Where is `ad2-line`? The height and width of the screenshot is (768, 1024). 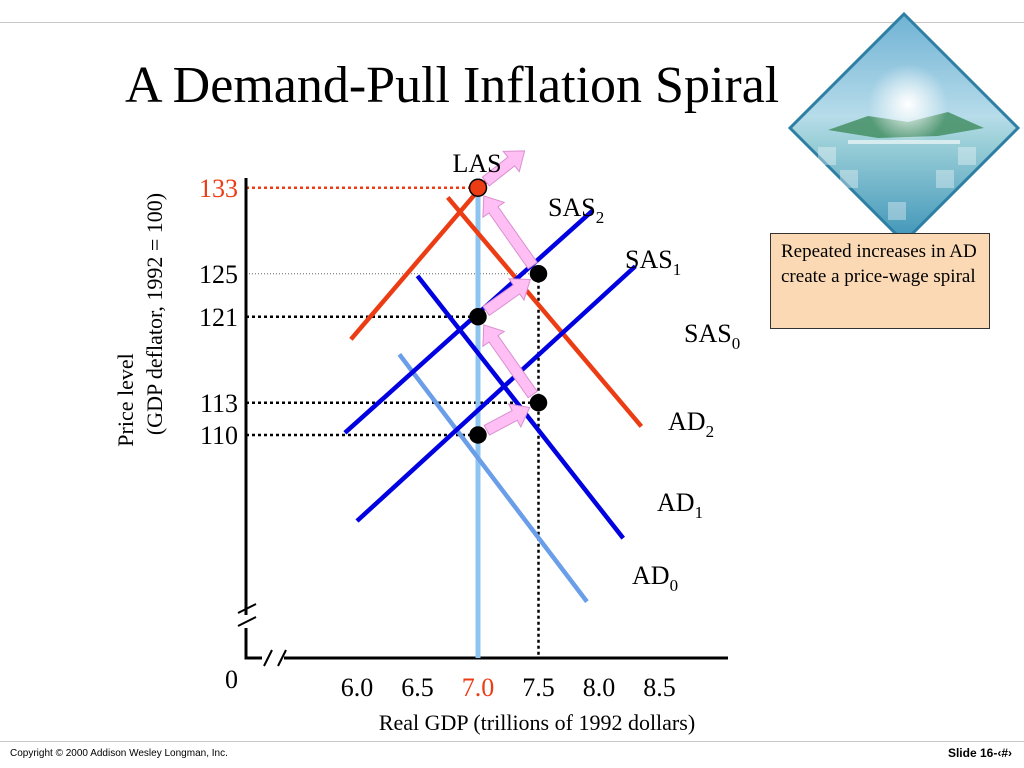 ad2-line is located at coordinates (545, 311).